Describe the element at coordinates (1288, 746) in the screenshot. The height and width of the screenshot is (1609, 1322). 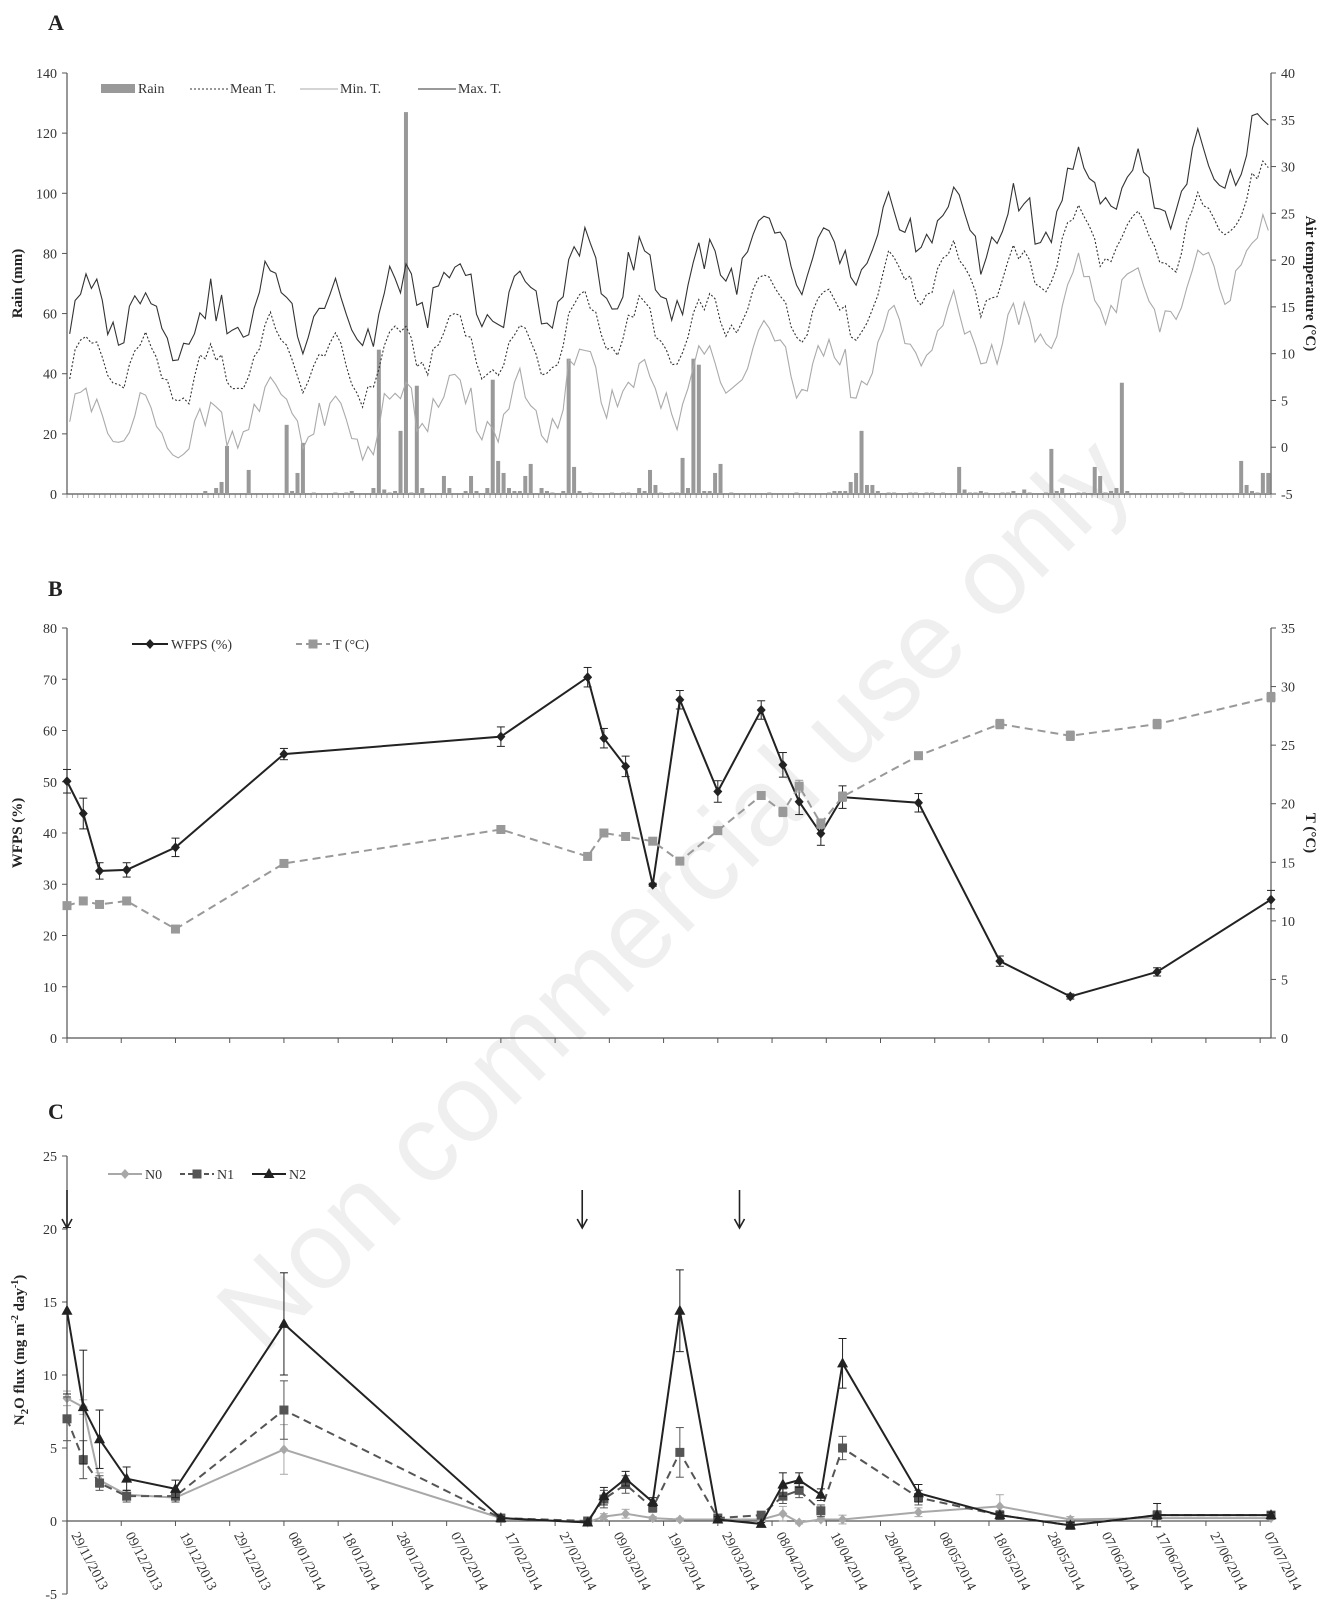
I see `panel-b-tick-label-right: 25` at that location.